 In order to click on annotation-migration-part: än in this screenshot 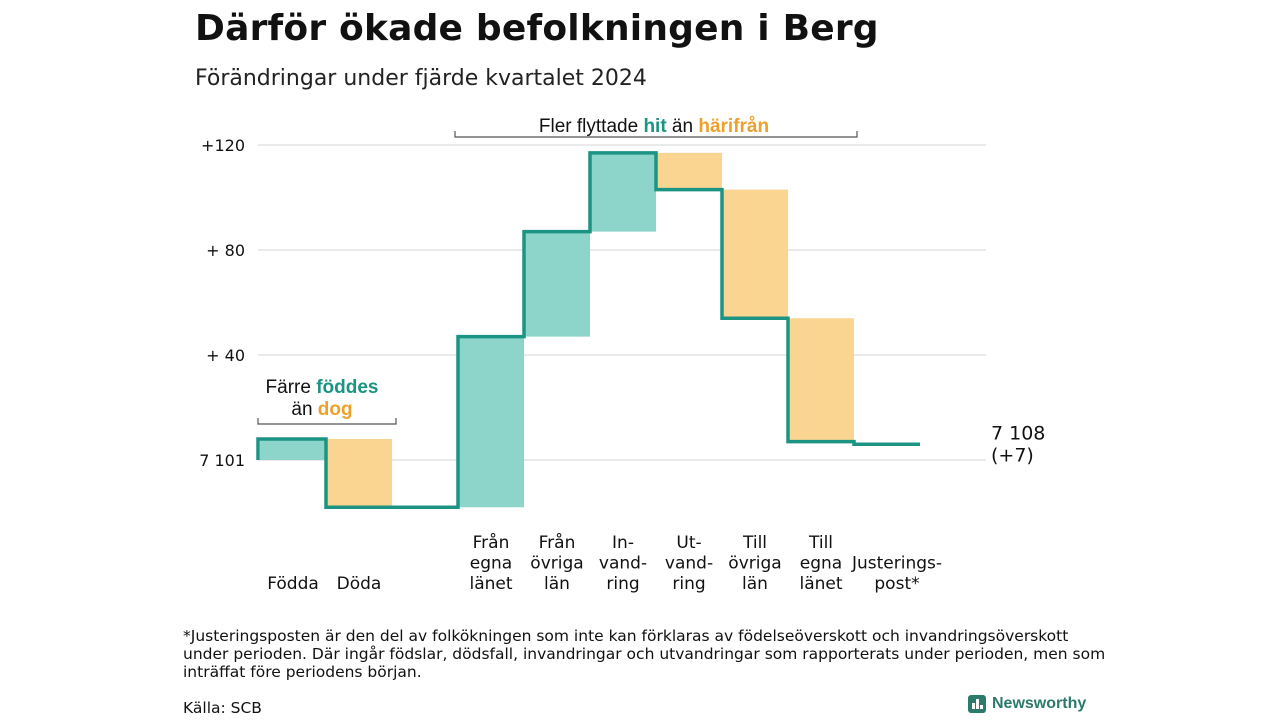, I will do `click(683, 126)`.